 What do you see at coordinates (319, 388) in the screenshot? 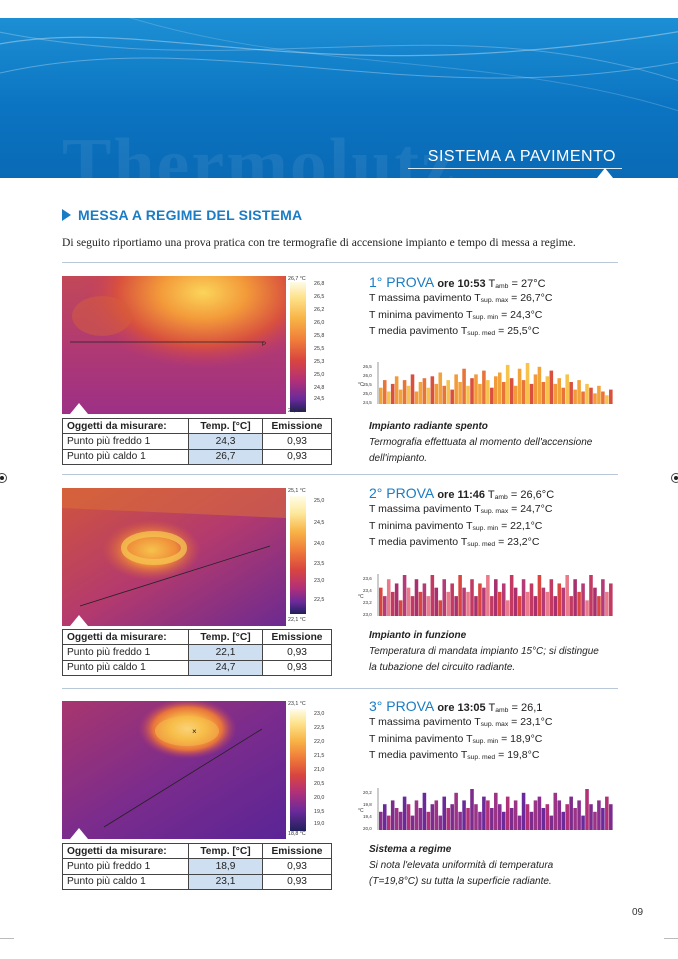
I see `scale-tick-label: 24,8` at bounding box center [319, 388].